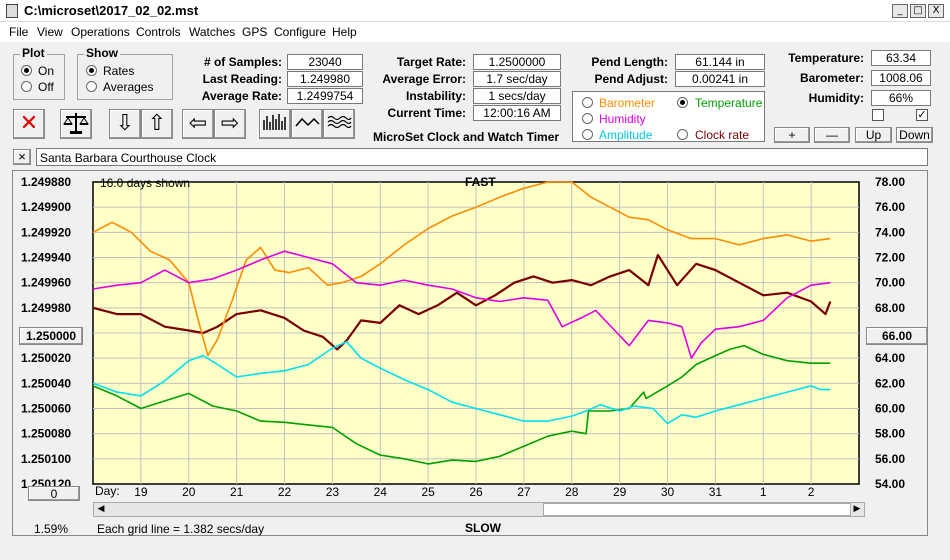 The height and width of the screenshot is (560, 950). What do you see at coordinates (26, 70) in the screenshot?
I see `plot-on-radio` at bounding box center [26, 70].